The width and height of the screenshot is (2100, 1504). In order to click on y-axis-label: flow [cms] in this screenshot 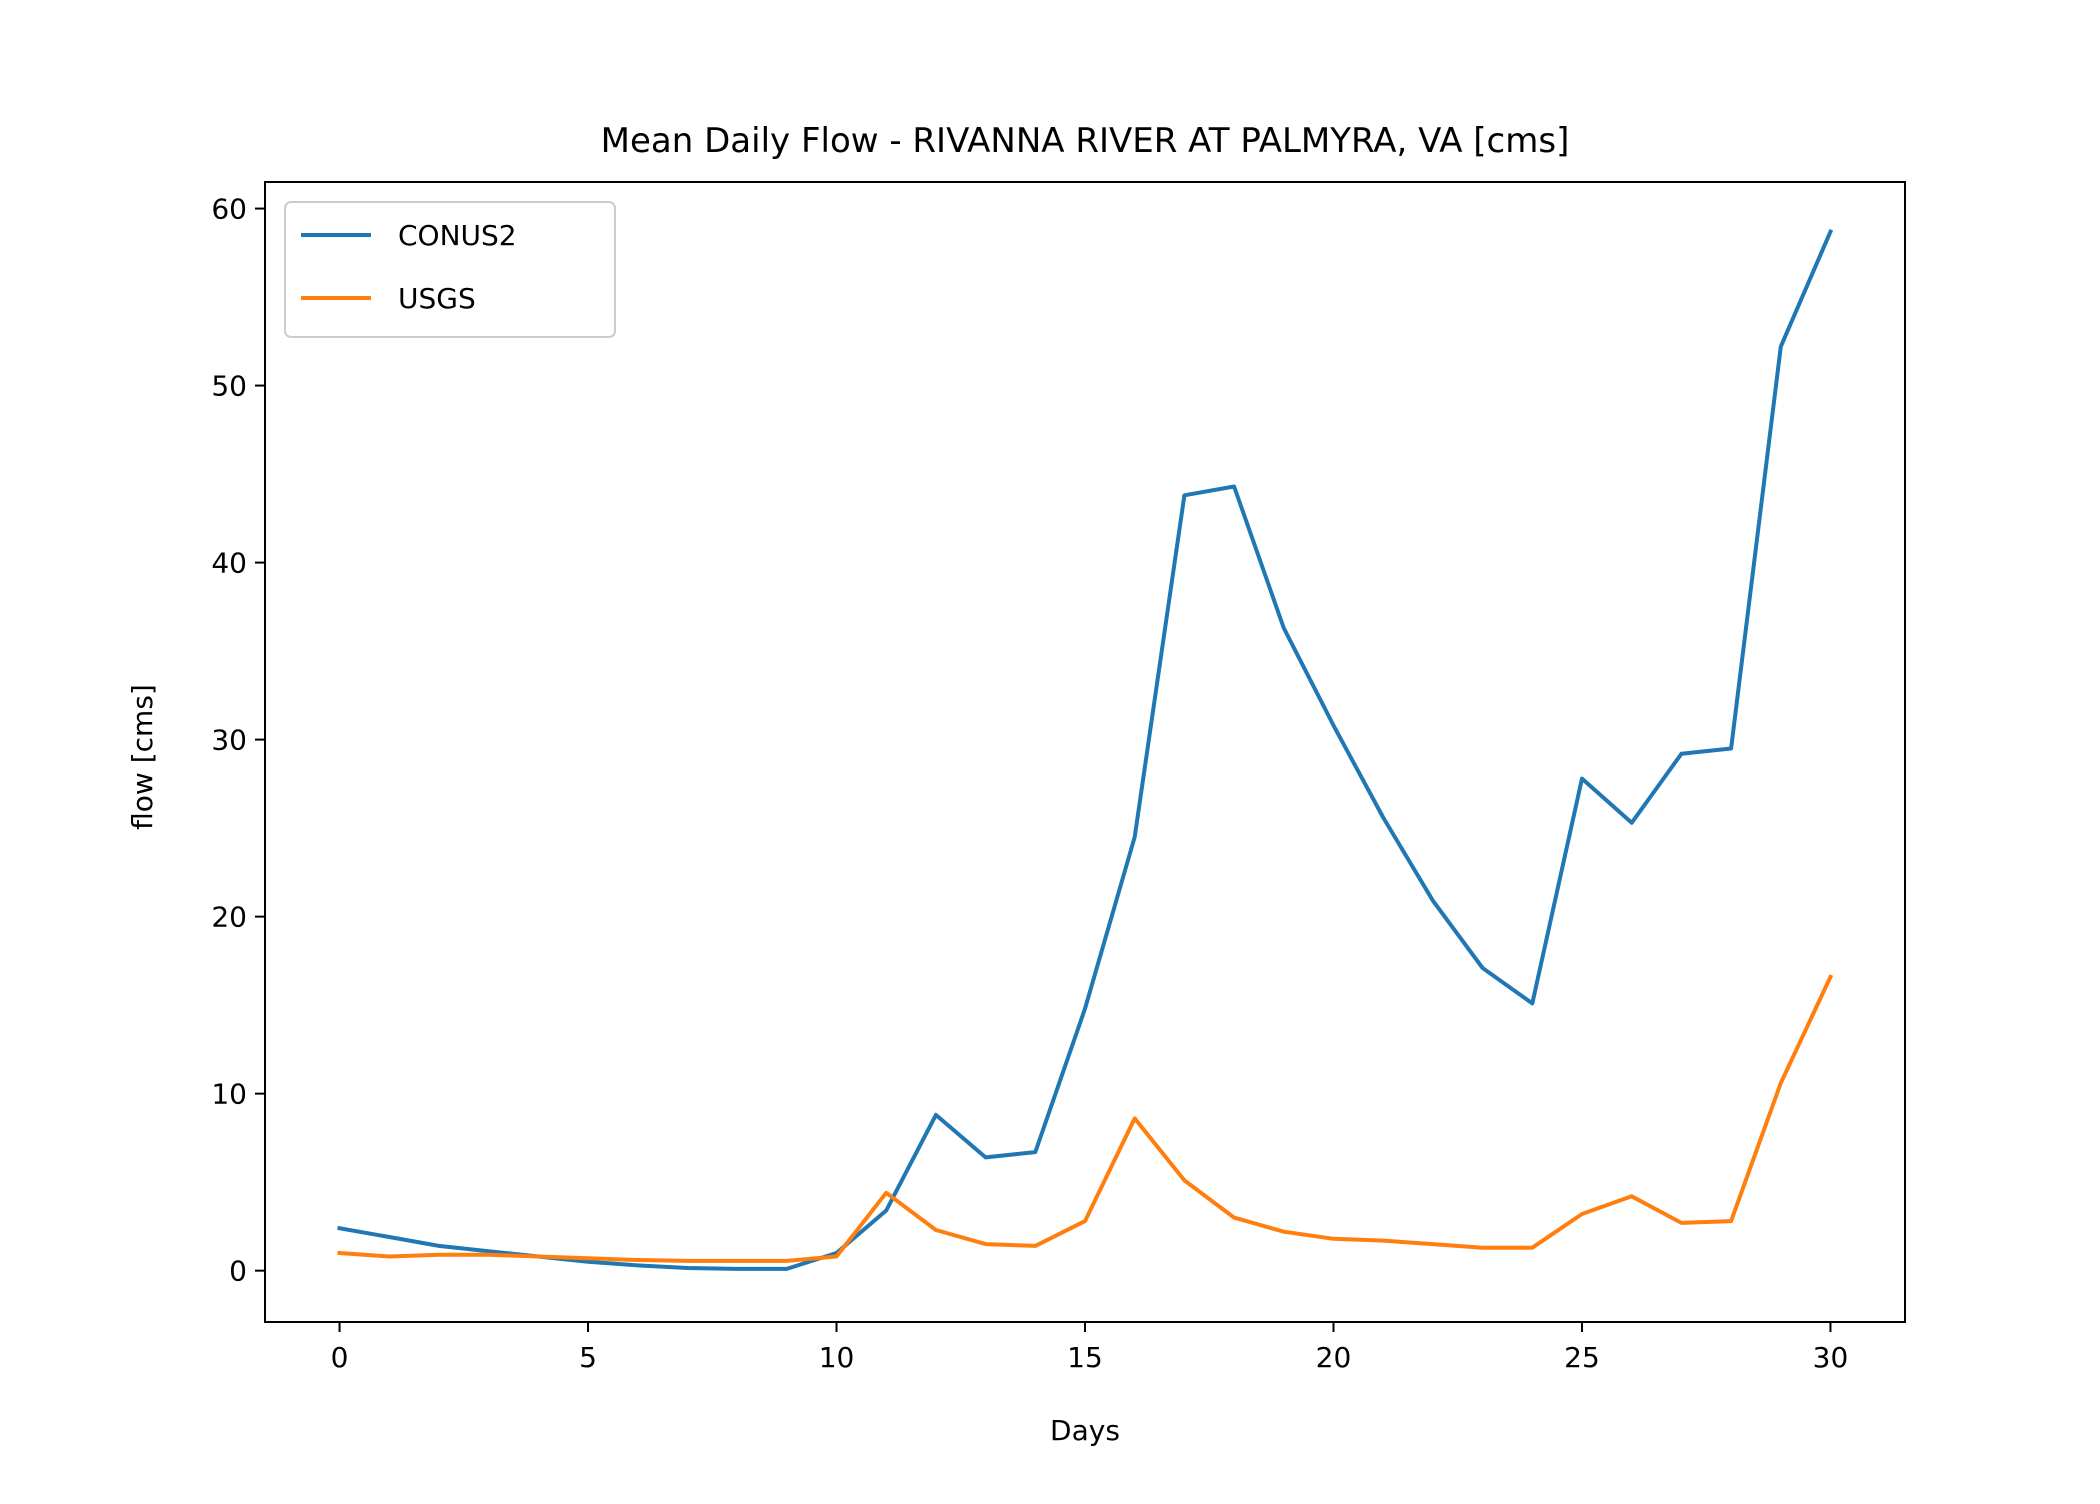, I will do `click(142, 757)`.